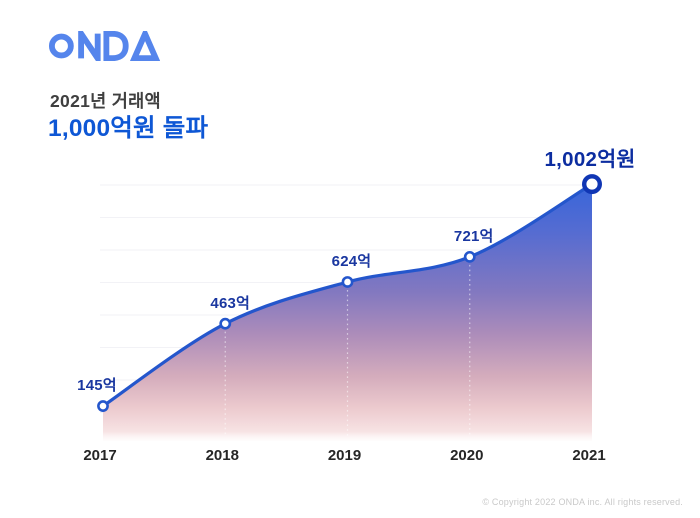 The height and width of the screenshot is (518, 700). What do you see at coordinates (347, 282) in the screenshot?
I see `data-point-marker-2019` at bounding box center [347, 282].